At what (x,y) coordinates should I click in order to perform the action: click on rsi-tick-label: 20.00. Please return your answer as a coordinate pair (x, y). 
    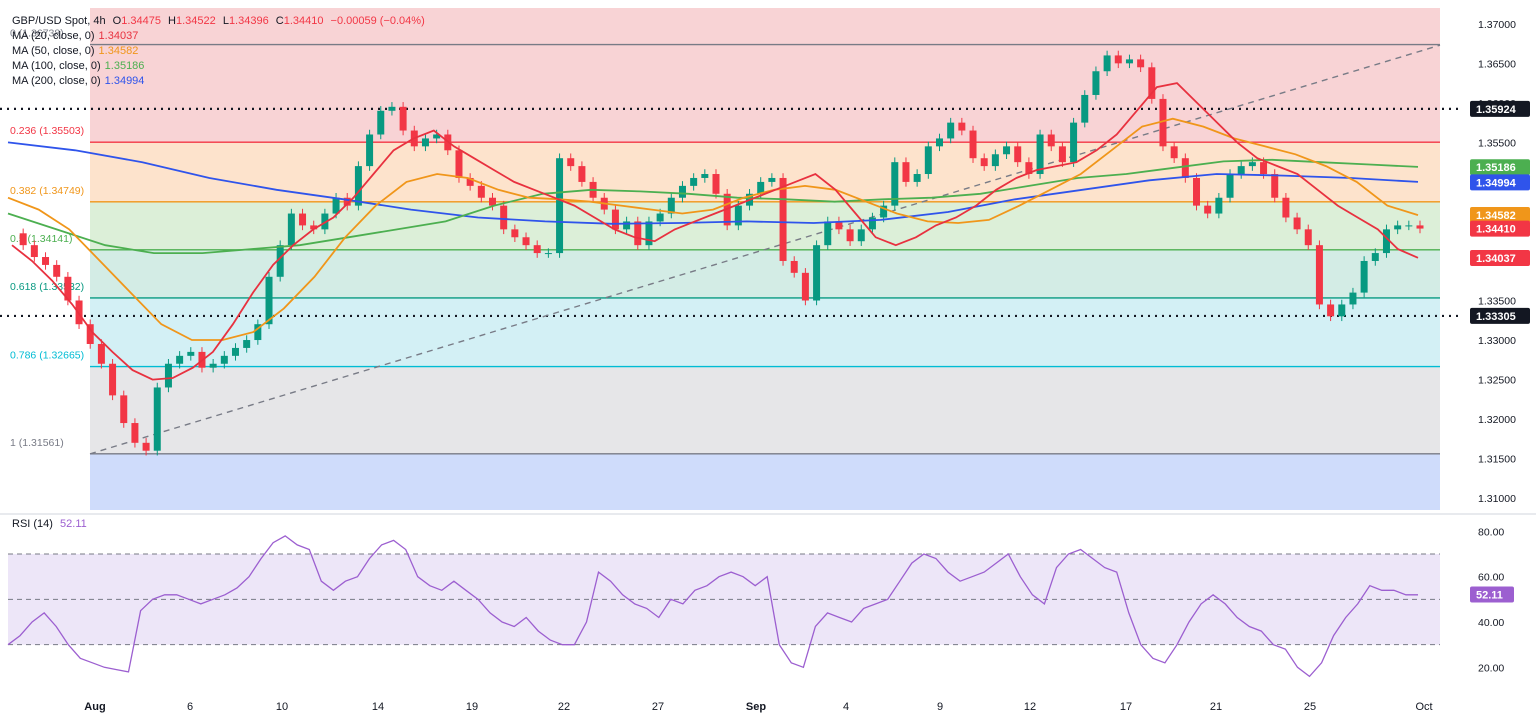
    Looking at the image, I should click on (1491, 668).